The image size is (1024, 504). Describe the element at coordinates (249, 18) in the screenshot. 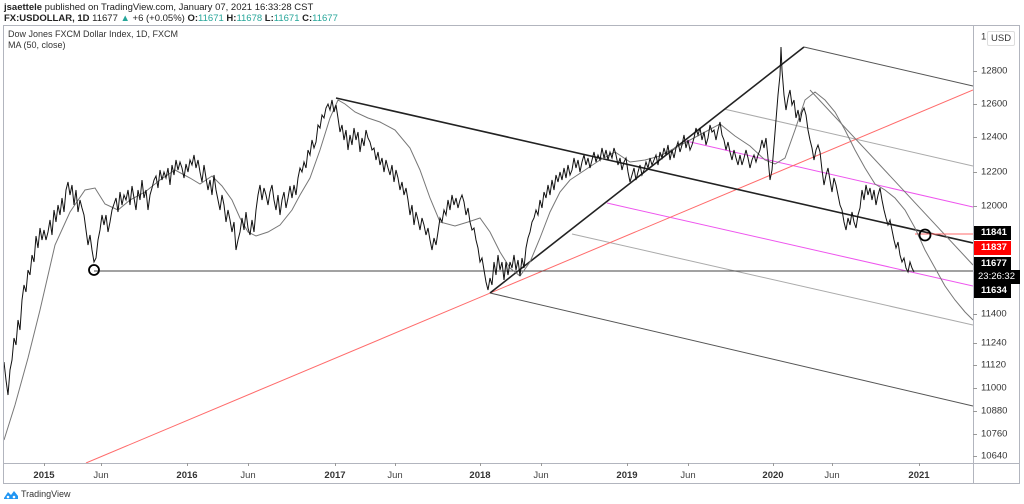

I see `high-value: 11678` at that location.